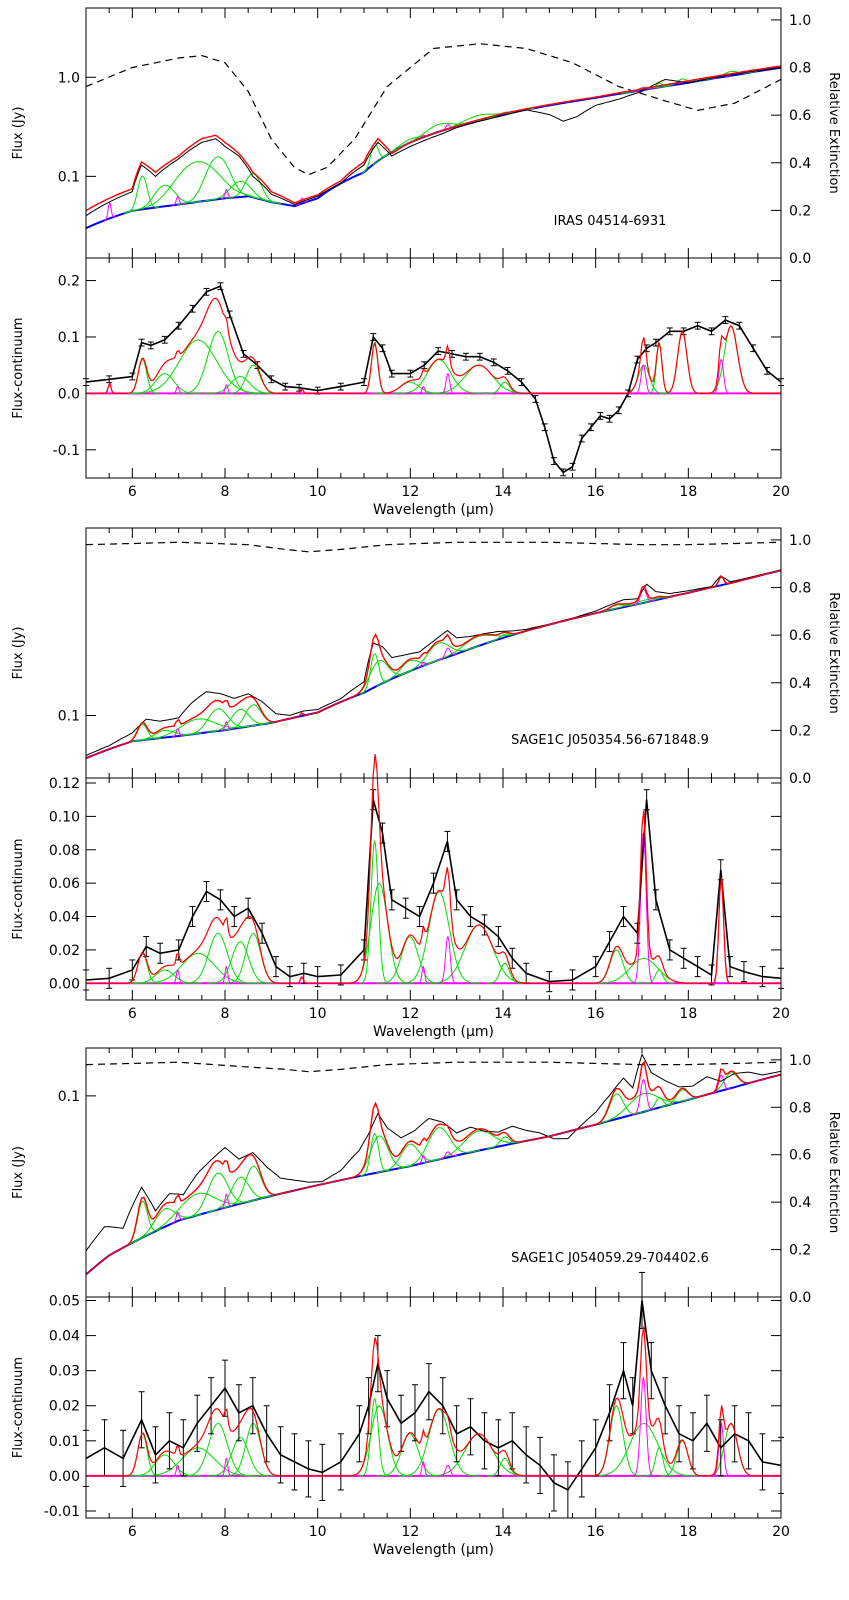 Image resolution: width=849 pixels, height=1600 pixels. What do you see at coordinates (64, 1372) in the screenshot?
I see `panel-6-y-tick-label: 0.03` at bounding box center [64, 1372].